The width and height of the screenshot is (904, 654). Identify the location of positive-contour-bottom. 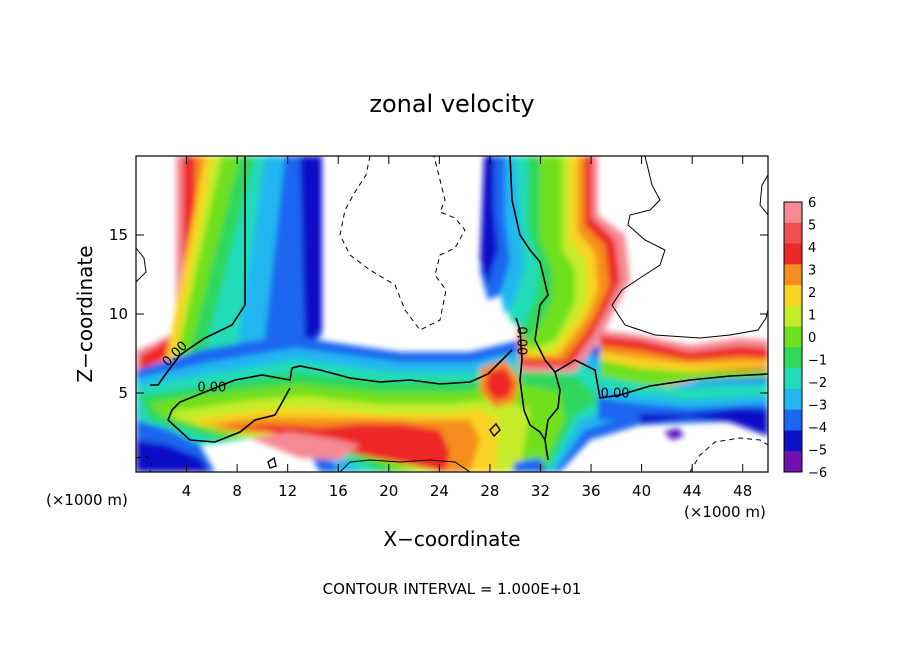
(405, 465).